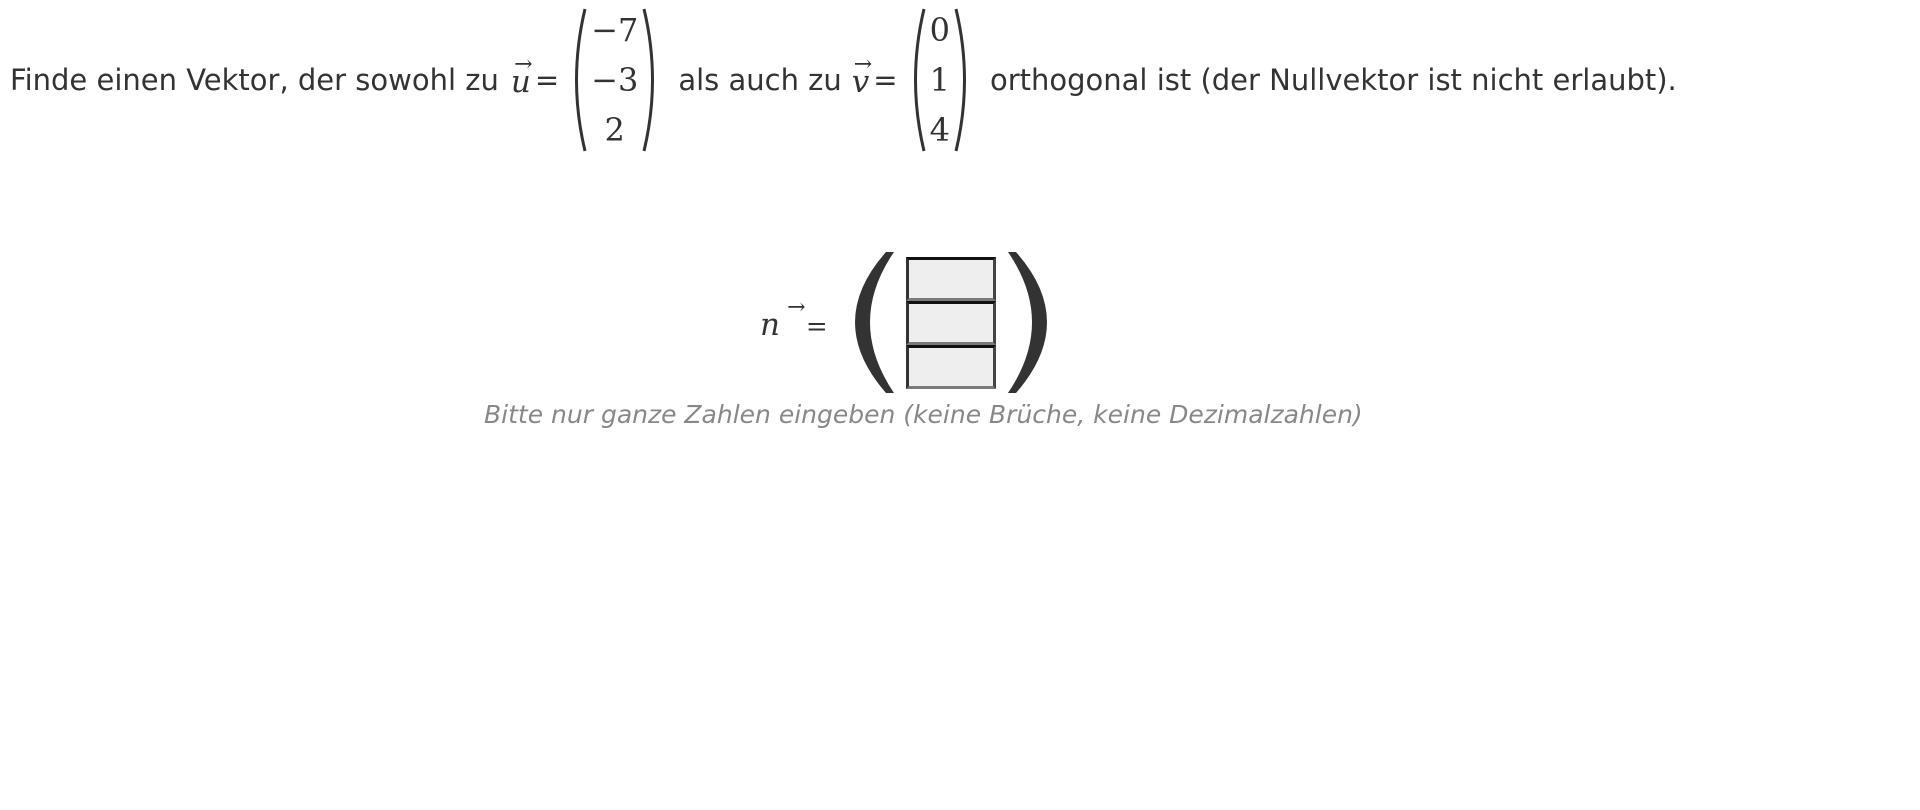 This screenshot has height=810, width=1920. I want to click on vector-v-symbol: → v, so click(861, 77).